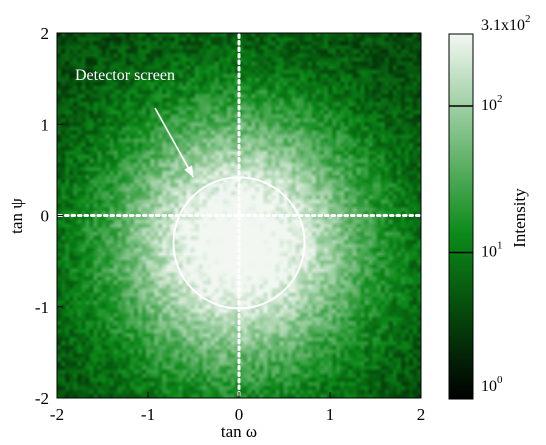  I want to click on detector-screen-arrowhead, so click(189, 171).